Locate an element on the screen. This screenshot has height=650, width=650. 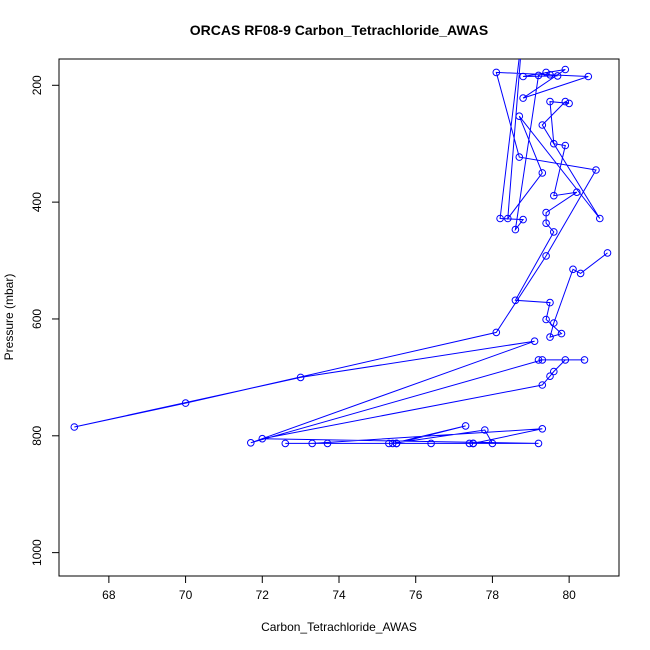
y-axis: 200 400 600 800 1000 is located at coordinates (44, 320).